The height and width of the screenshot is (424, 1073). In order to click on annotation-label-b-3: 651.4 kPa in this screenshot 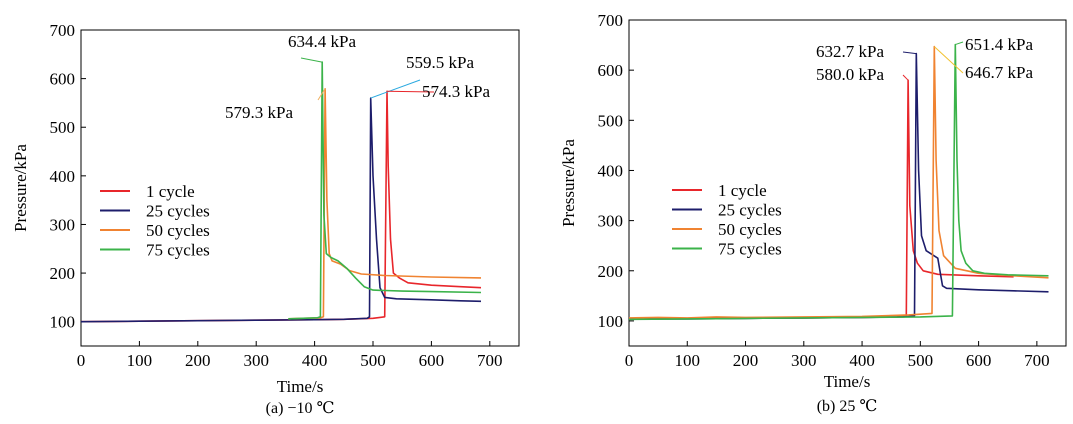, I will do `click(999, 44)`.